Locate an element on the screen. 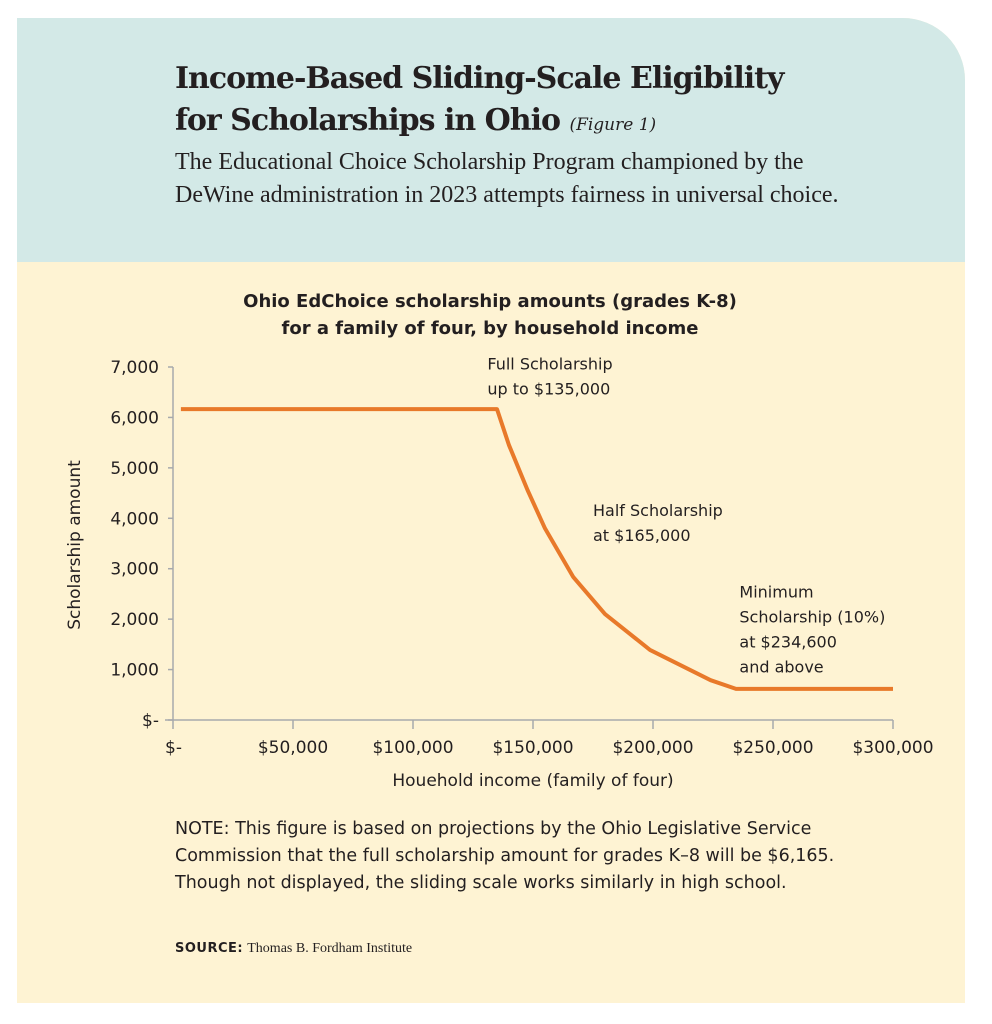 The image size is (992, 1024). x-tick-label: $250,000 is located at coordinates (772, 748).